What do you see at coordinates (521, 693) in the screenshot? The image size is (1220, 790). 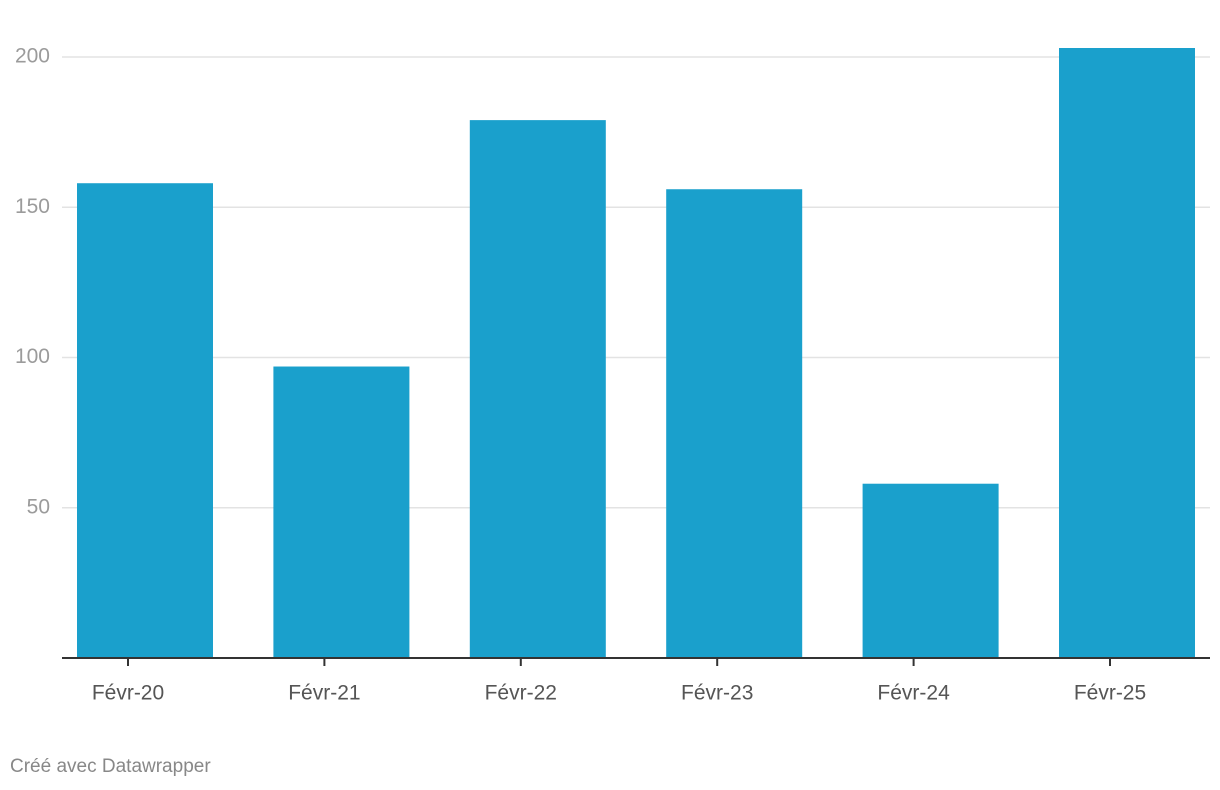 I see `x-tick-label: Févr-22` at bounding box center [521, 693].